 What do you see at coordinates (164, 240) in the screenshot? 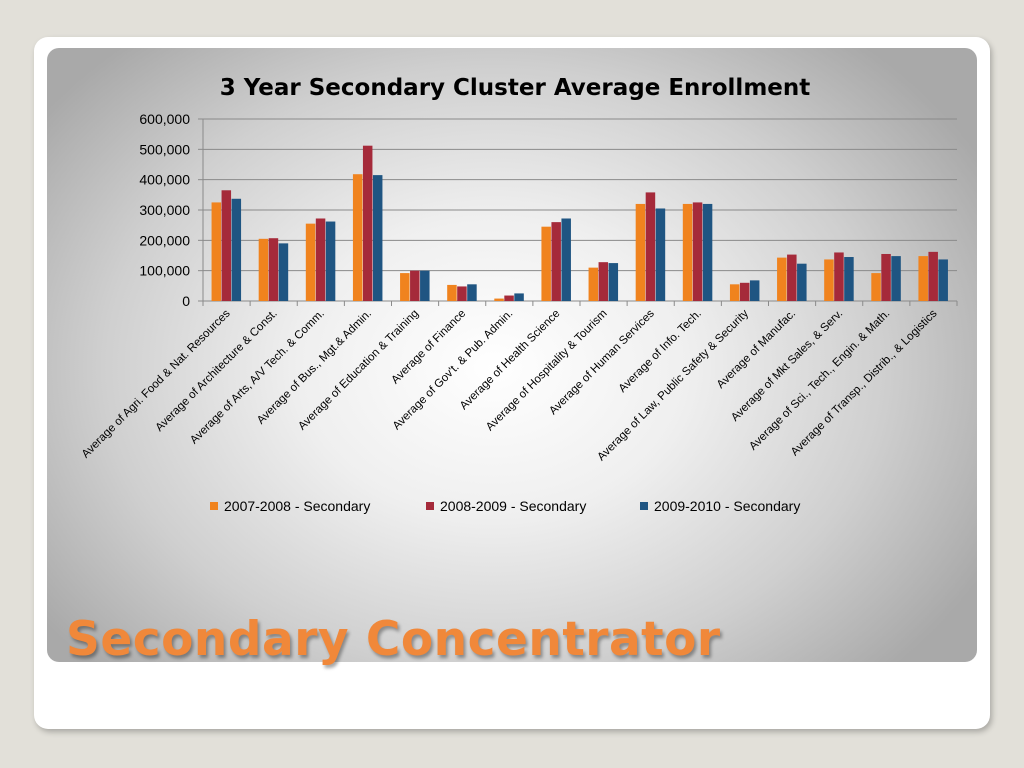
I see `y-tick-label: 200,000` at bounding box center [164, 240].